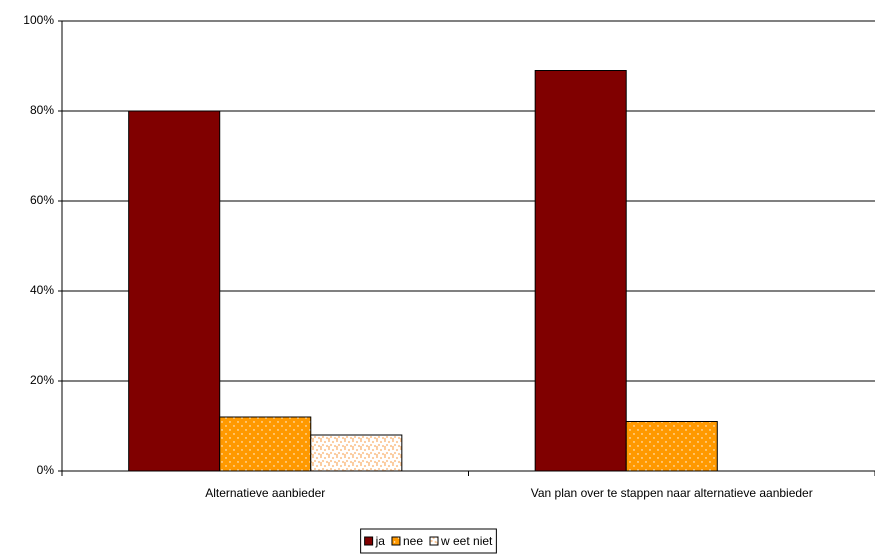 The height and width of the screenshot is (554, 875). I want to click on y-tick-label: 80%, so click(42, 110).